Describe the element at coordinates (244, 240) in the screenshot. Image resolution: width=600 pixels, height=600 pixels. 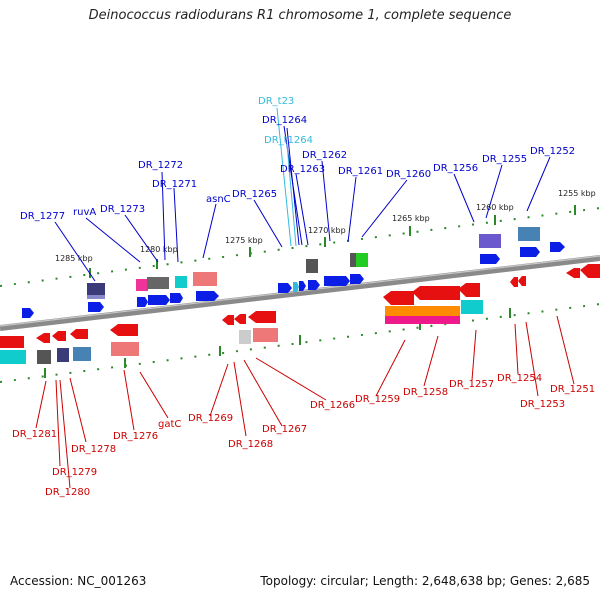
I see `ruler-label-1275: 1275 kbp` at that location.